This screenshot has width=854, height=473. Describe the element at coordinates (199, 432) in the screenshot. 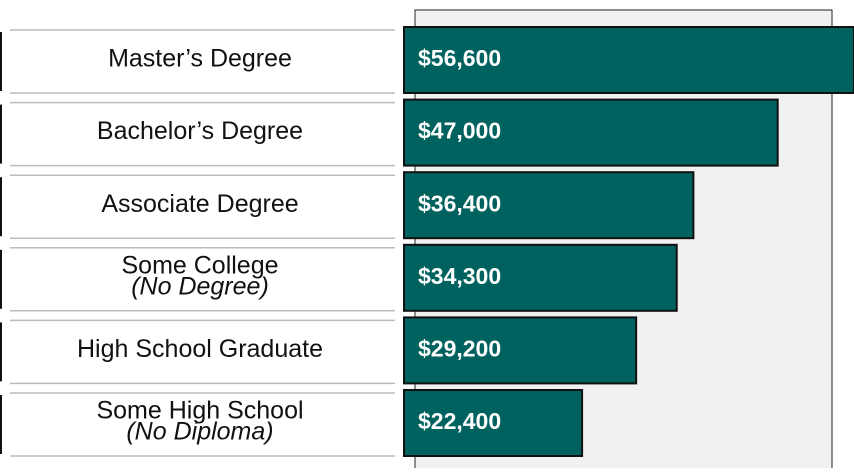

I see `category-note: (No Diploma)` at that location.